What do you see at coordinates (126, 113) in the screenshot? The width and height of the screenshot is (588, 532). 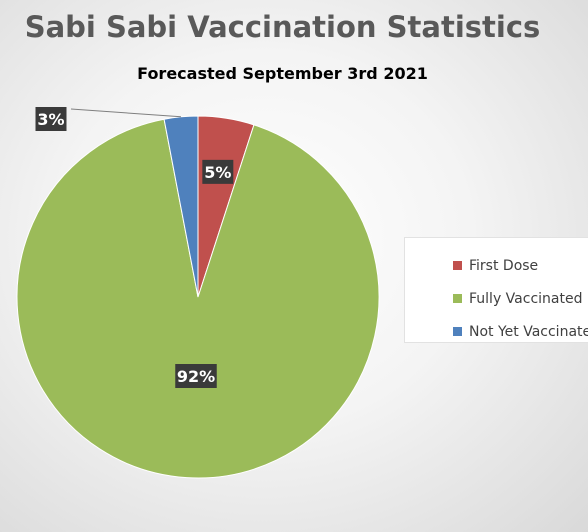 I see `leader-line` at bounding box center [126, 113].